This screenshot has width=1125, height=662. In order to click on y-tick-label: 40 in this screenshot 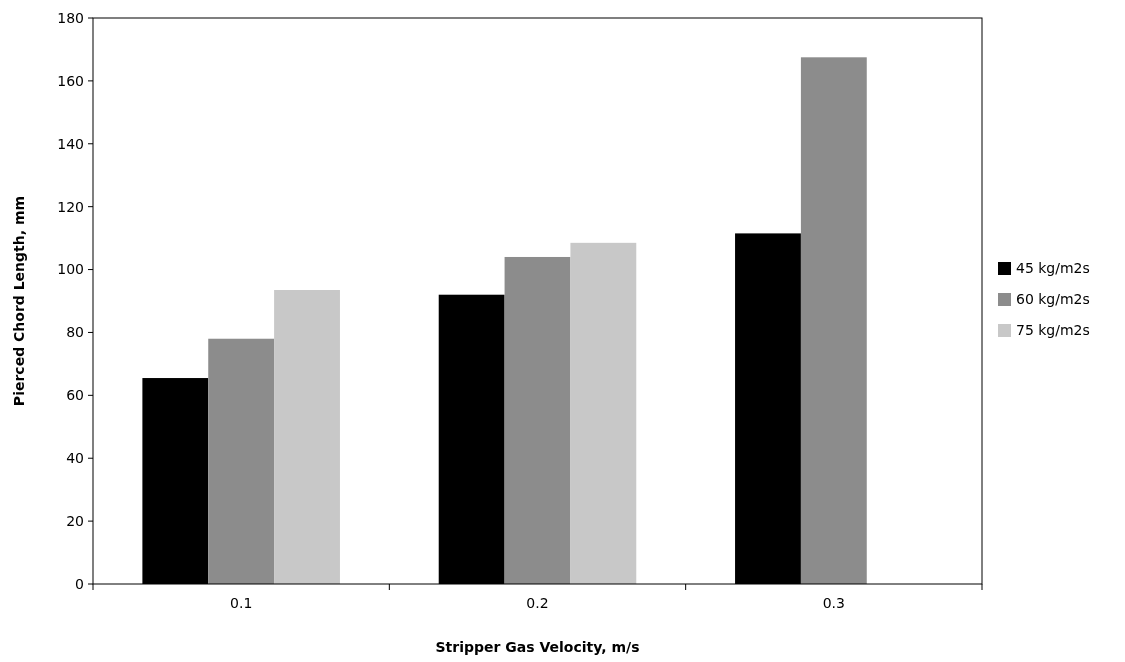, I will do `click(75, 458)`.